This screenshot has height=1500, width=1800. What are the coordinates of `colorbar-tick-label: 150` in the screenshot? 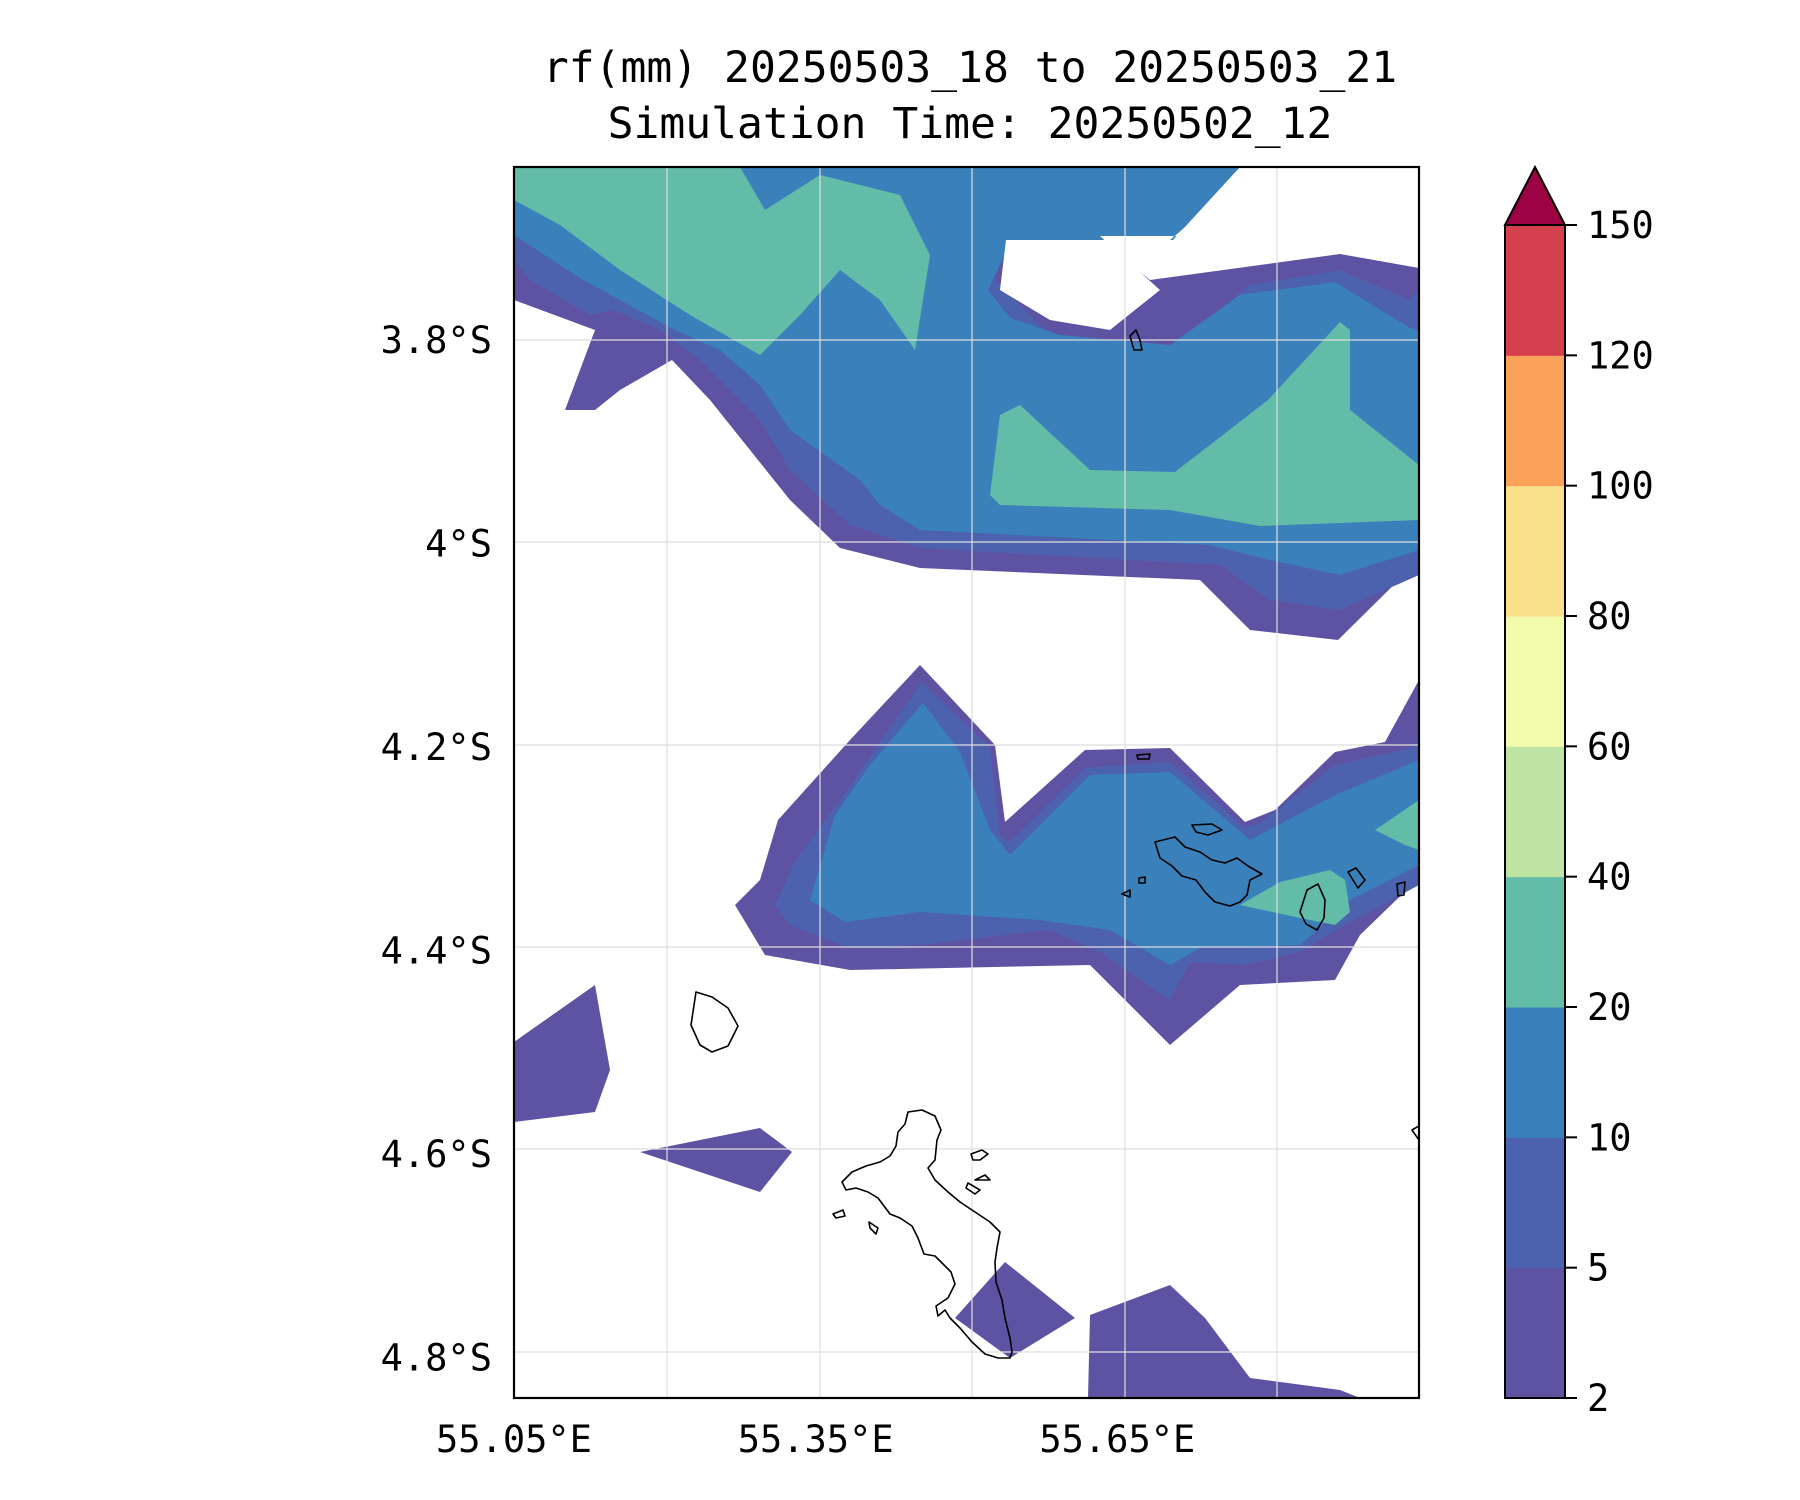 It's located at (1620, 225).